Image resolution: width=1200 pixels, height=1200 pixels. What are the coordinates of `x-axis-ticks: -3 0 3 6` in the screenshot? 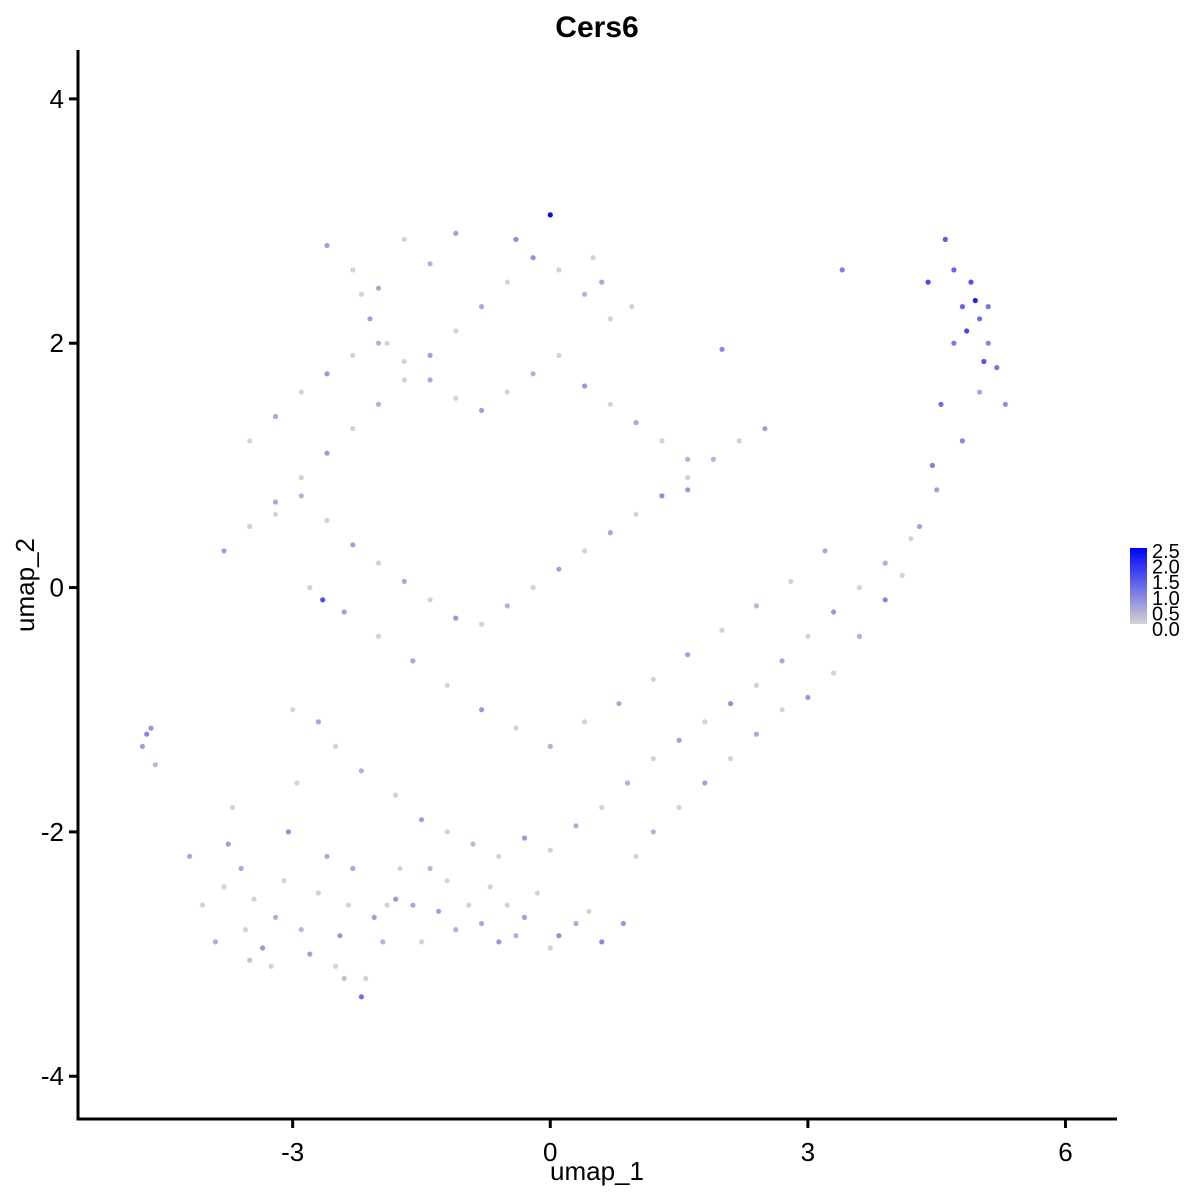 It's located at (677, 1143).